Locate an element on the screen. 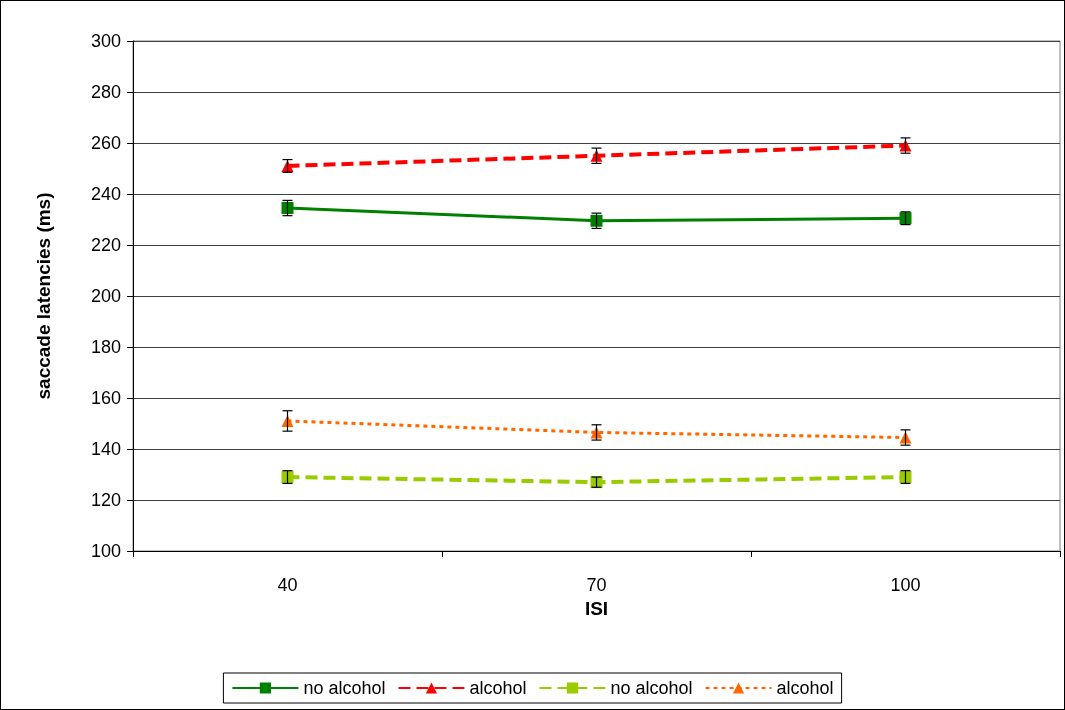 The image size is (1065, 710). y-tick-label: 240 is located at coordinates (105, 194).